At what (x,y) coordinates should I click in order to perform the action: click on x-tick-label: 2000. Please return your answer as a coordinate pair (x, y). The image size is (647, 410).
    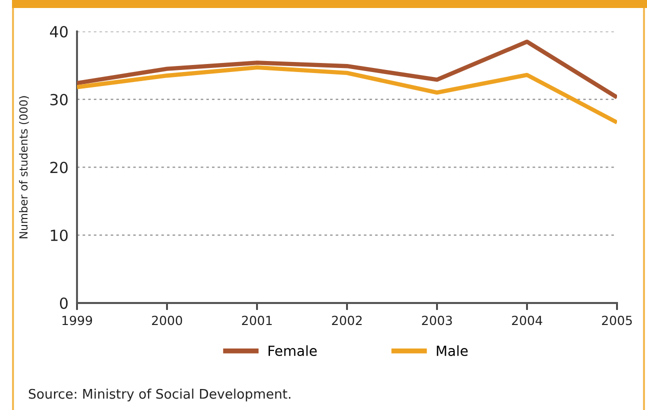
    Looking at the image, I should click on (167, 321).